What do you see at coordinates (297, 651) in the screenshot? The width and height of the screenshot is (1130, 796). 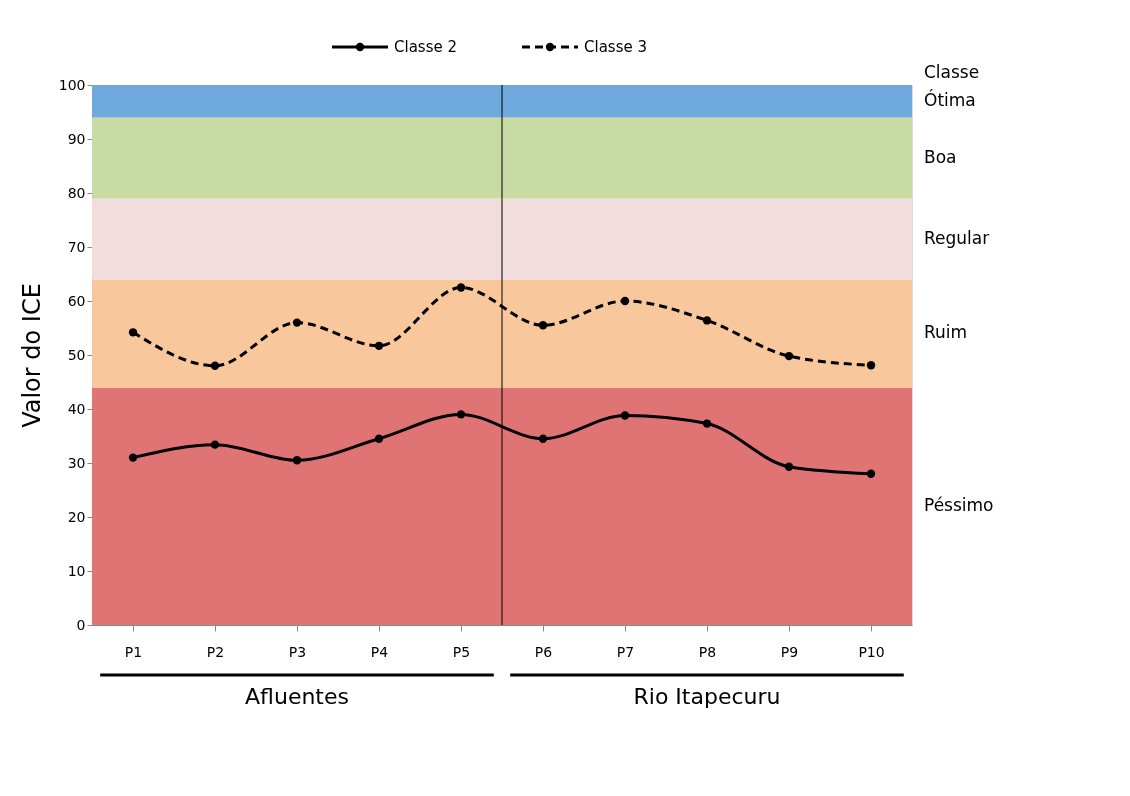 I see `x-tick-label: P3` at bounding box center [297, 651].